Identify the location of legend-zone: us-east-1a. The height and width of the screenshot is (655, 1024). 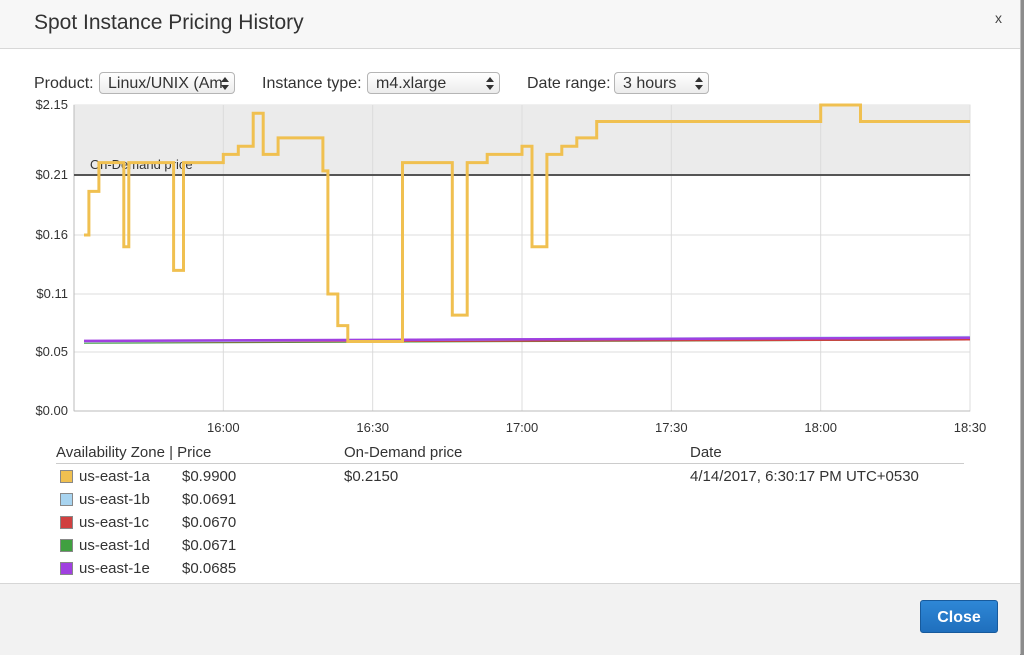
(114, 476).